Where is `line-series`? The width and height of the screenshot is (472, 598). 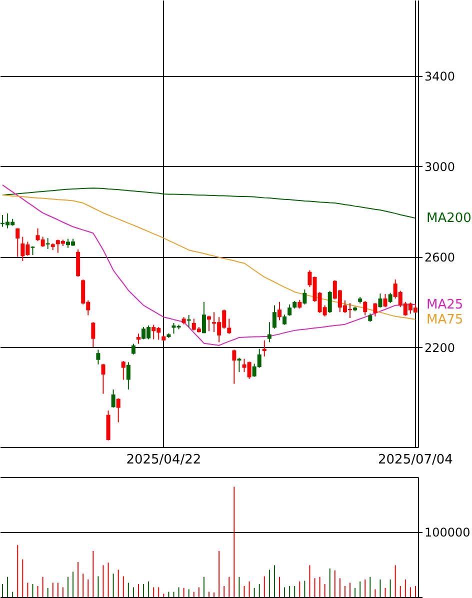 line-series is located at coordinates (209, 203).